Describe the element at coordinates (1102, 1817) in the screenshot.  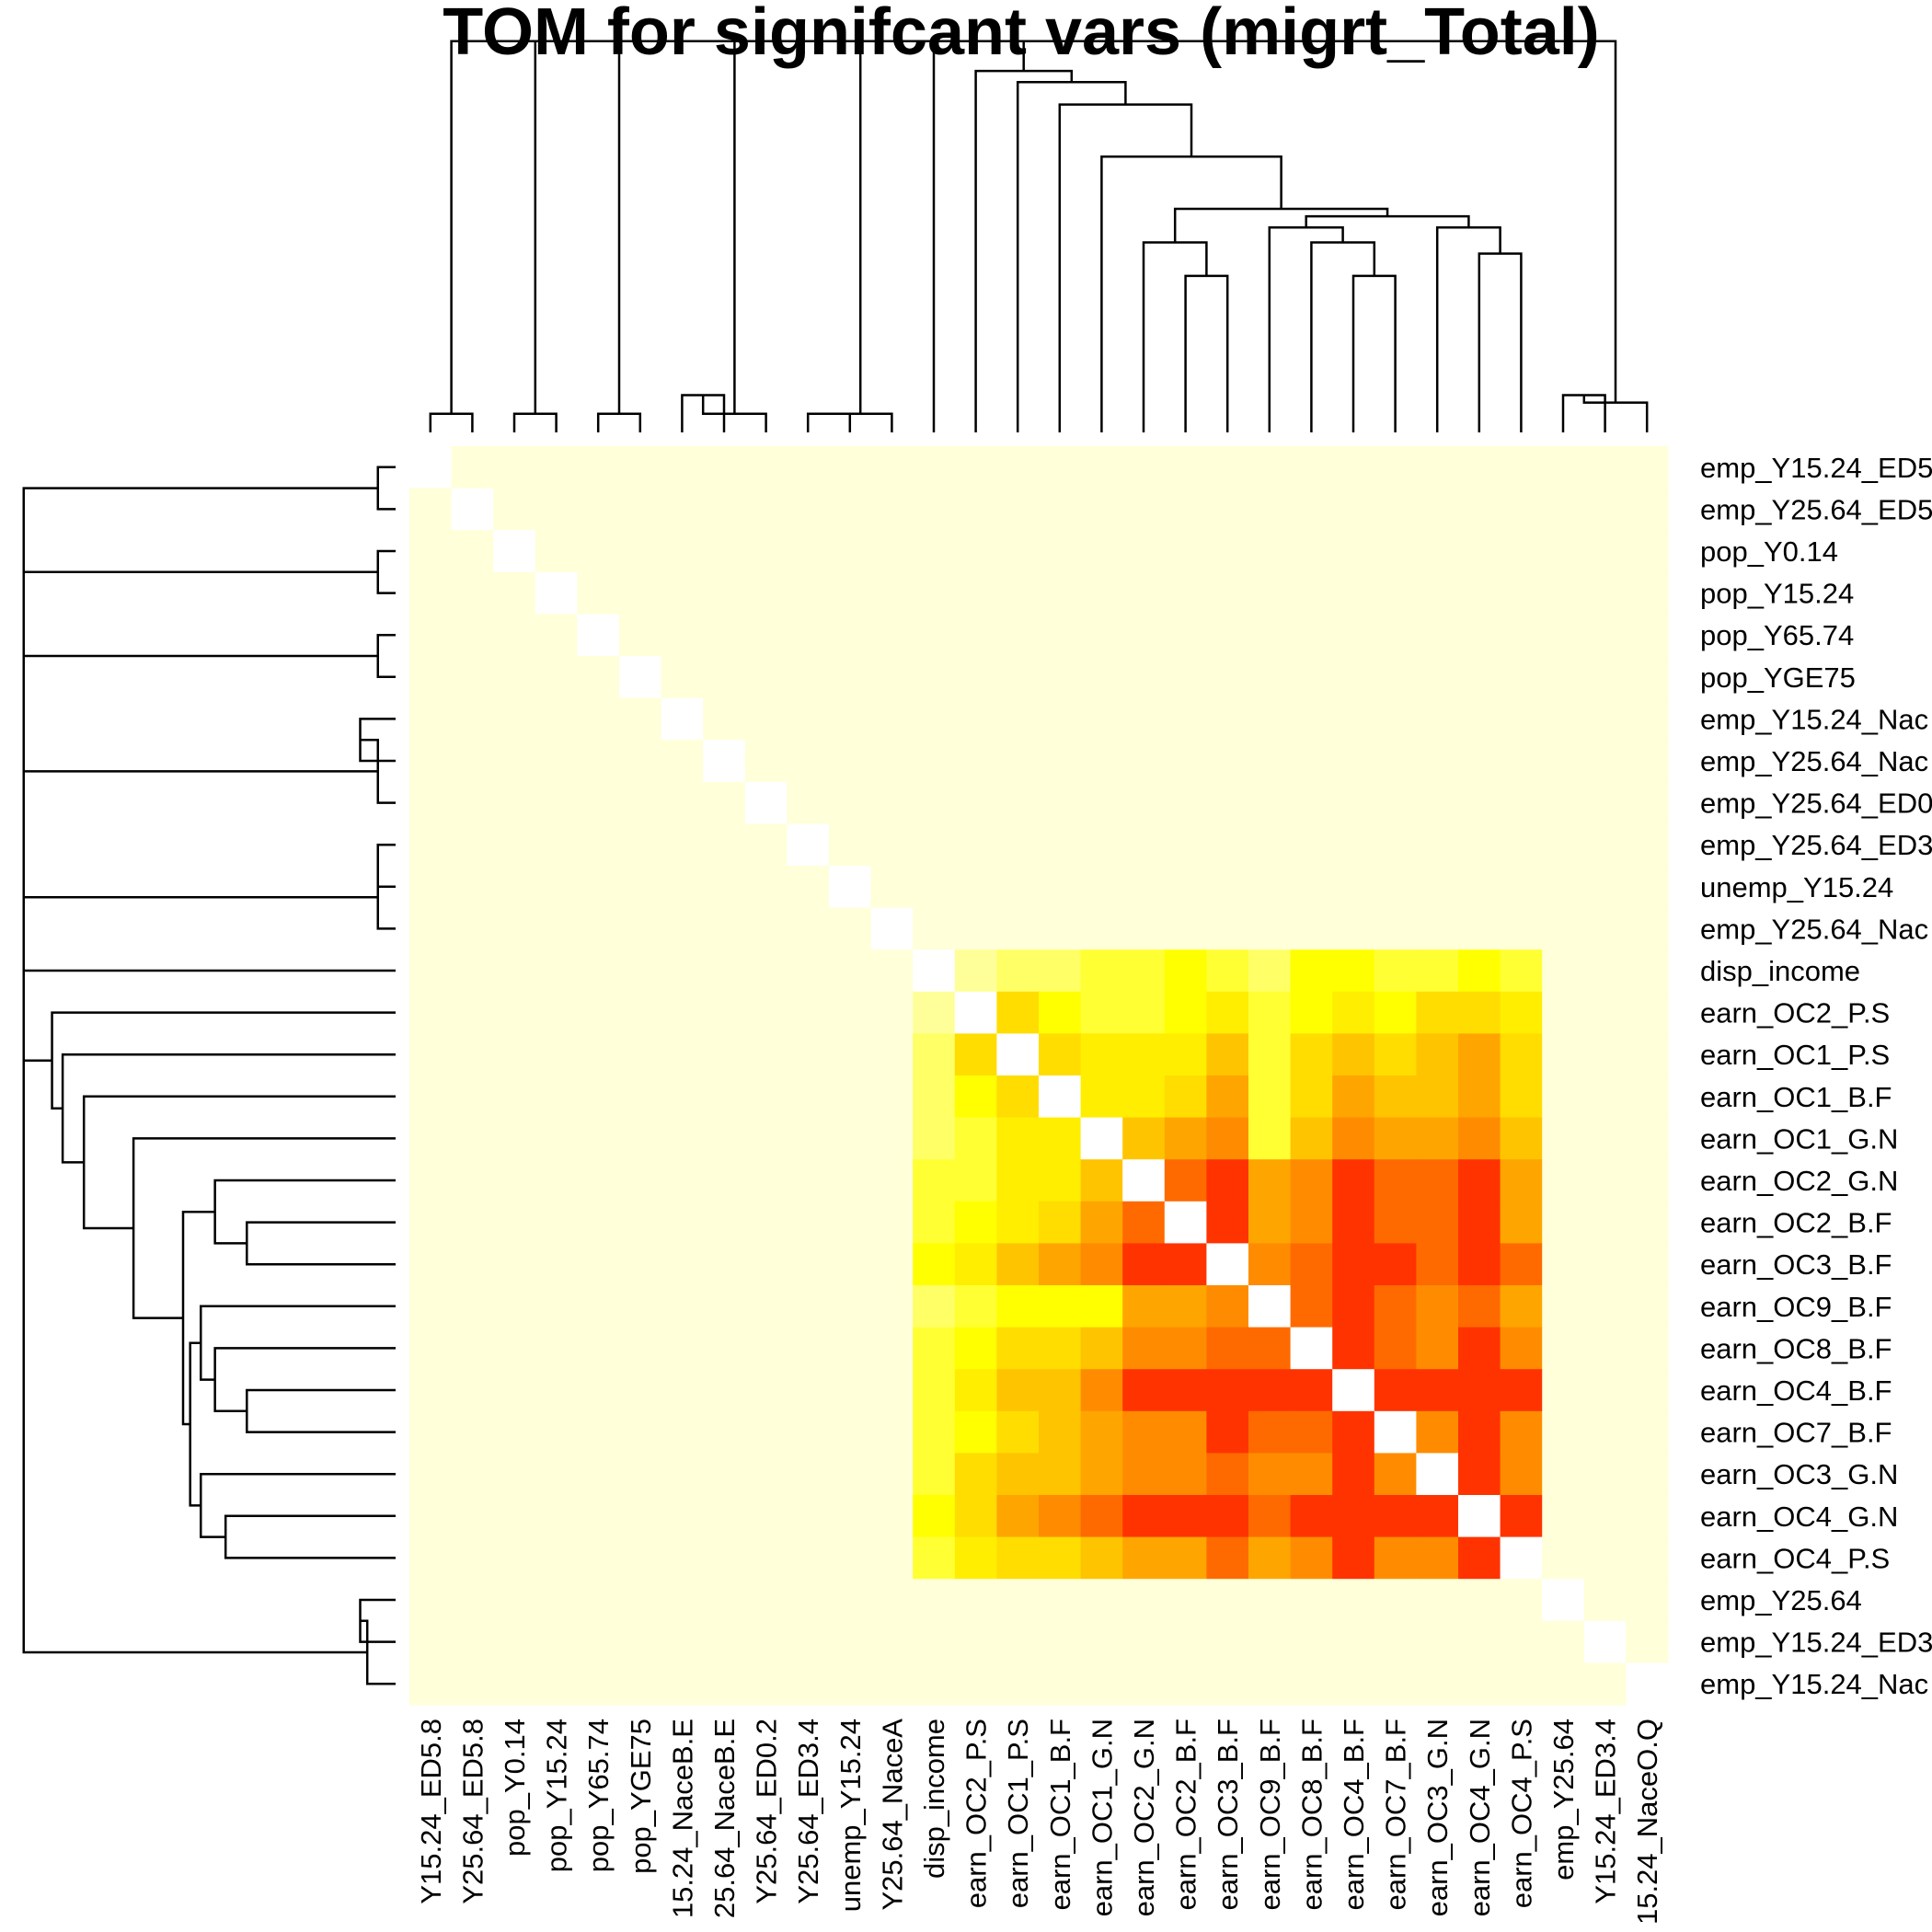
I see `column-label: earn_OC1_G.N` at that location.